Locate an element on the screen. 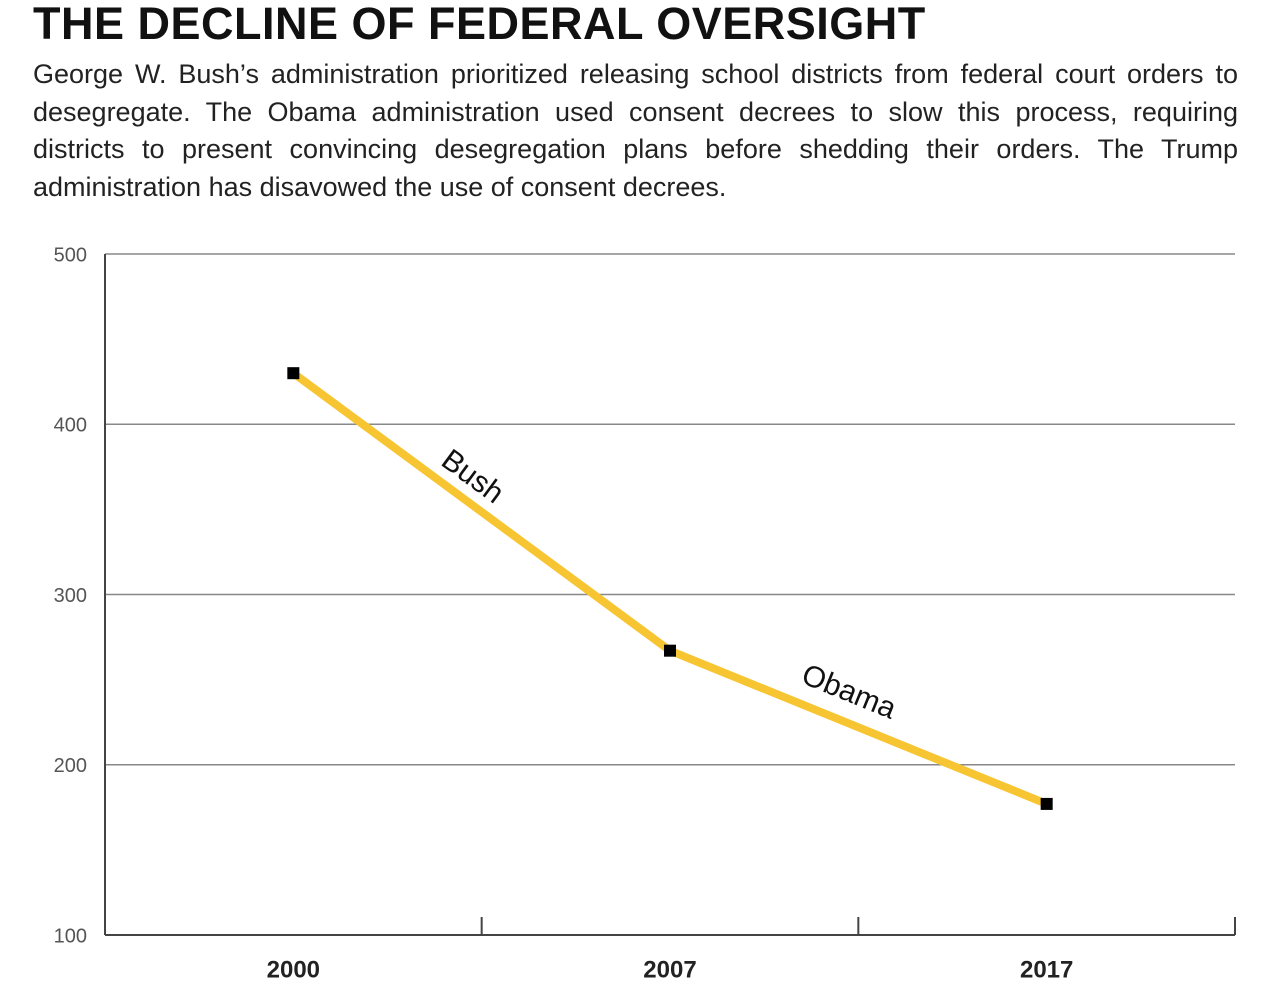 The width and height of the screenshot is (1275, 996). y-tick-label: 400 is located at coordinates (70, 426).